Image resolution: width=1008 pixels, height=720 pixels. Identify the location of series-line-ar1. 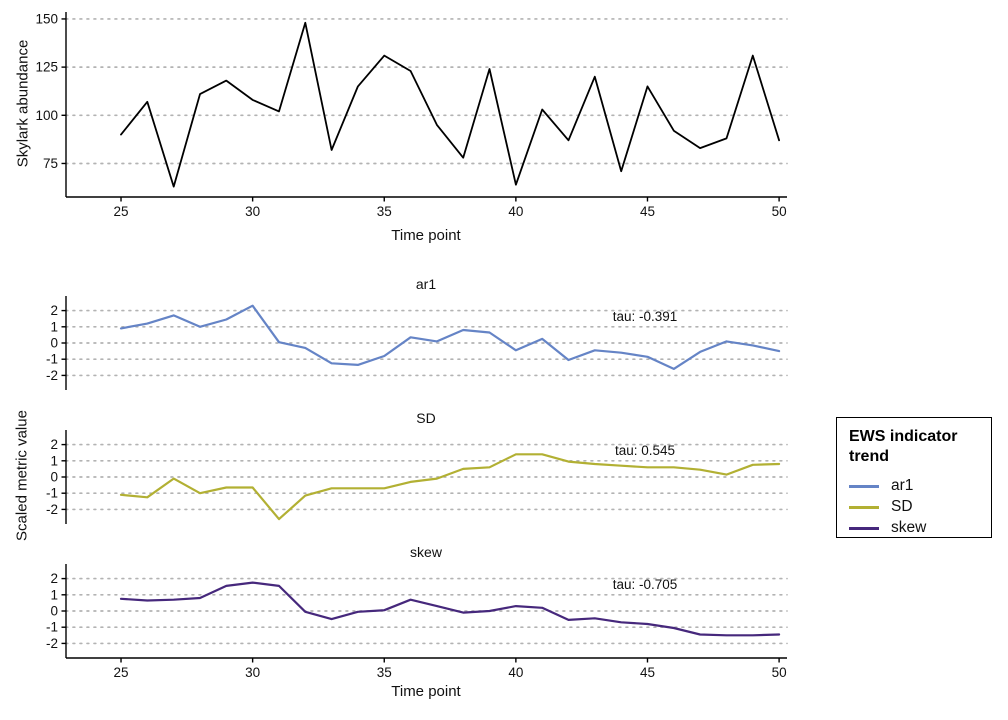
(450, 337).